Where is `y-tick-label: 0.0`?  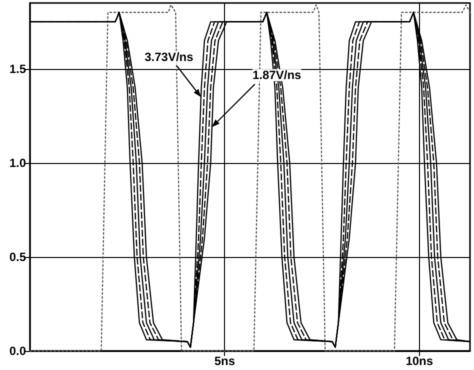
y-tick-label: 0.0 is located at coordinates (17, 351).